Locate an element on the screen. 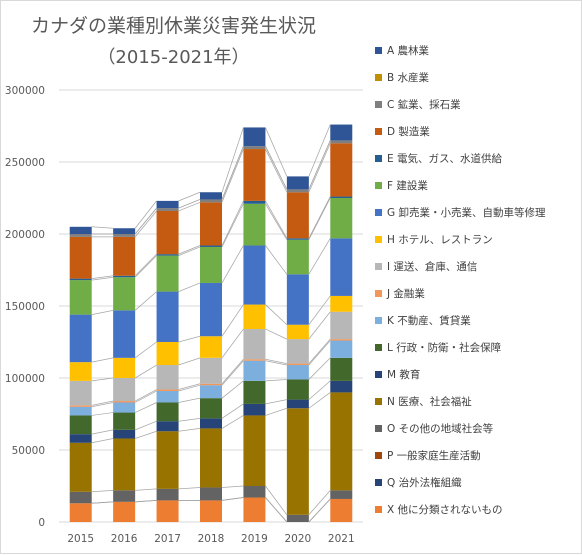  x-tick-label: 2017 is located at coordinates (167, 539).